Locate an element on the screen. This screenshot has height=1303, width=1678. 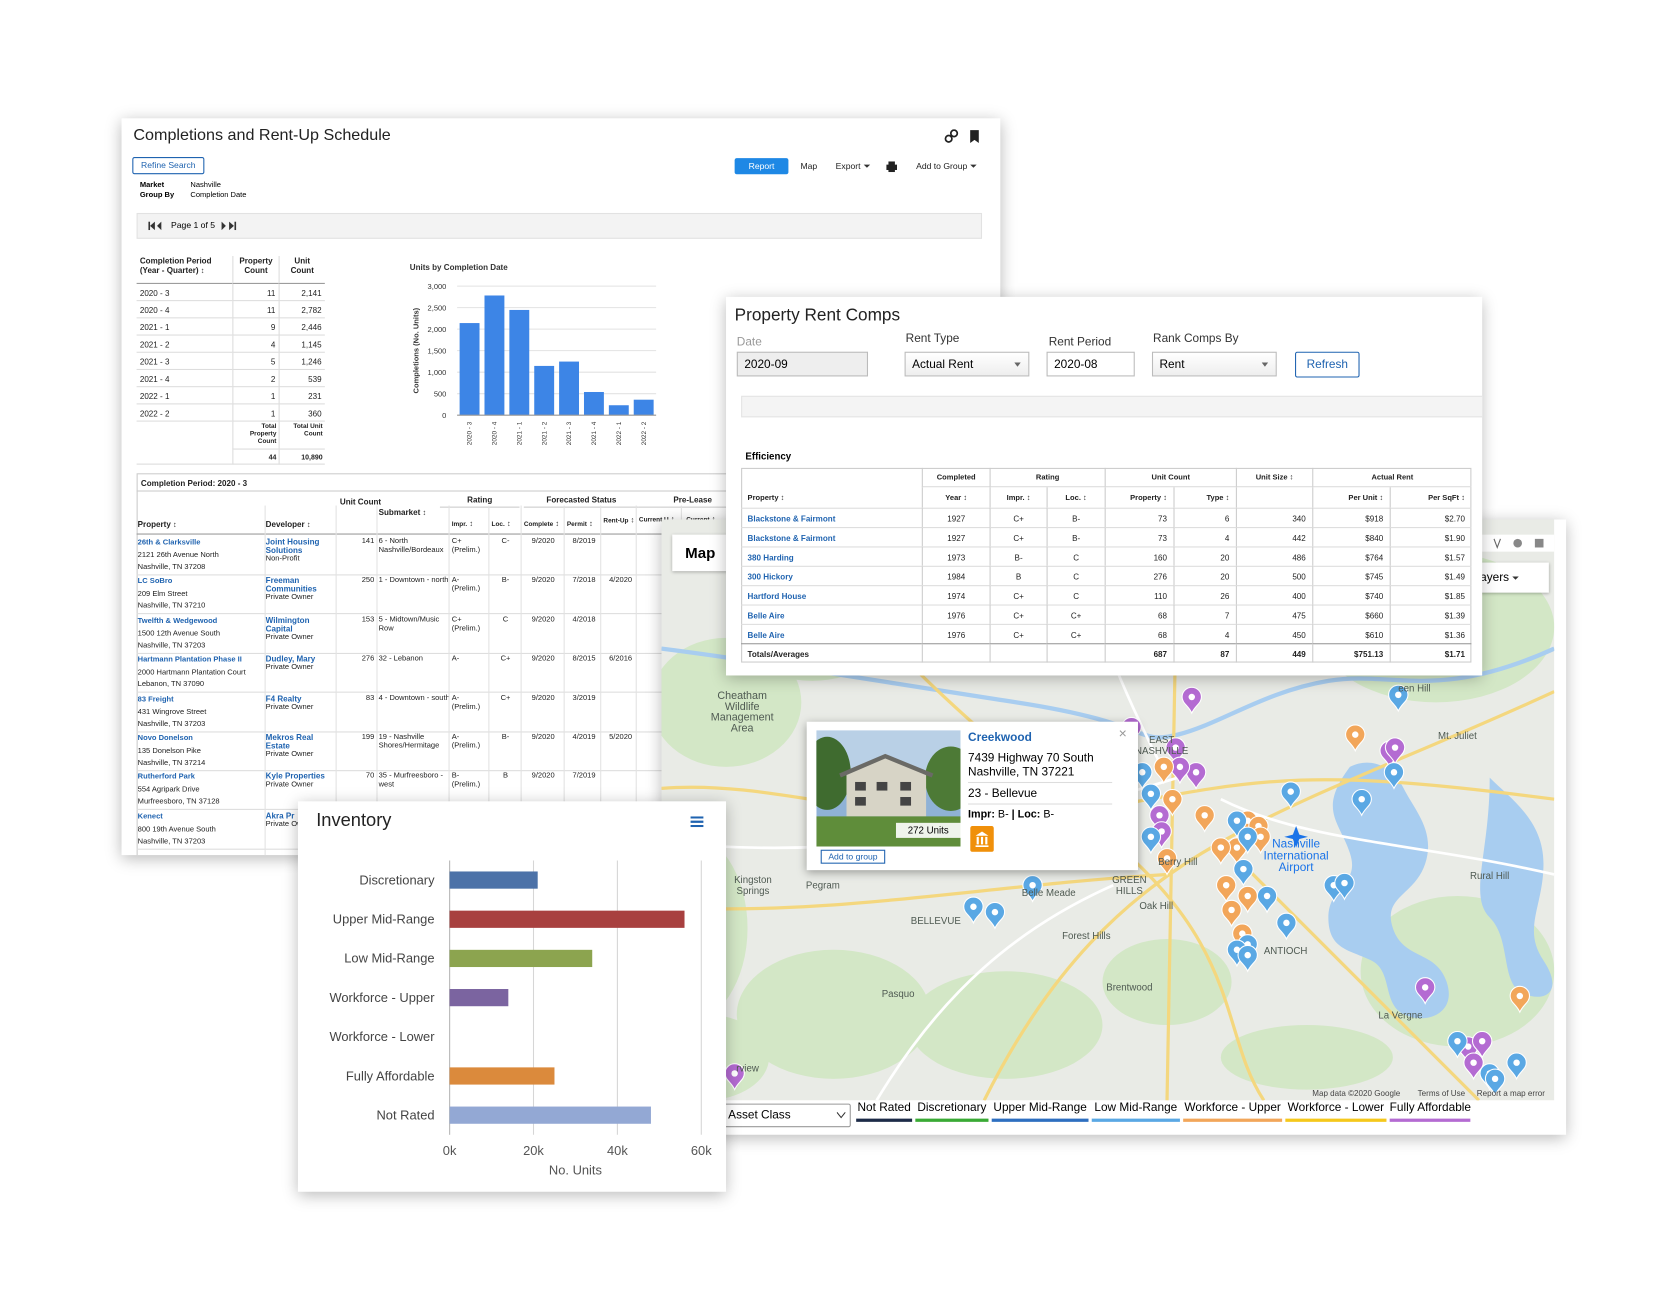
legend-label: Discretionary is located at coordinates (952, 1108).